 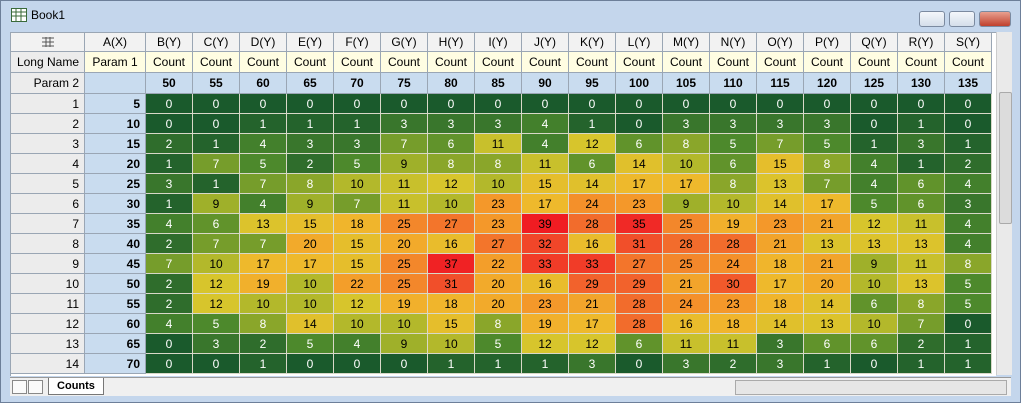 I want to click on count-cell: 32, so click(x=545, y=244).